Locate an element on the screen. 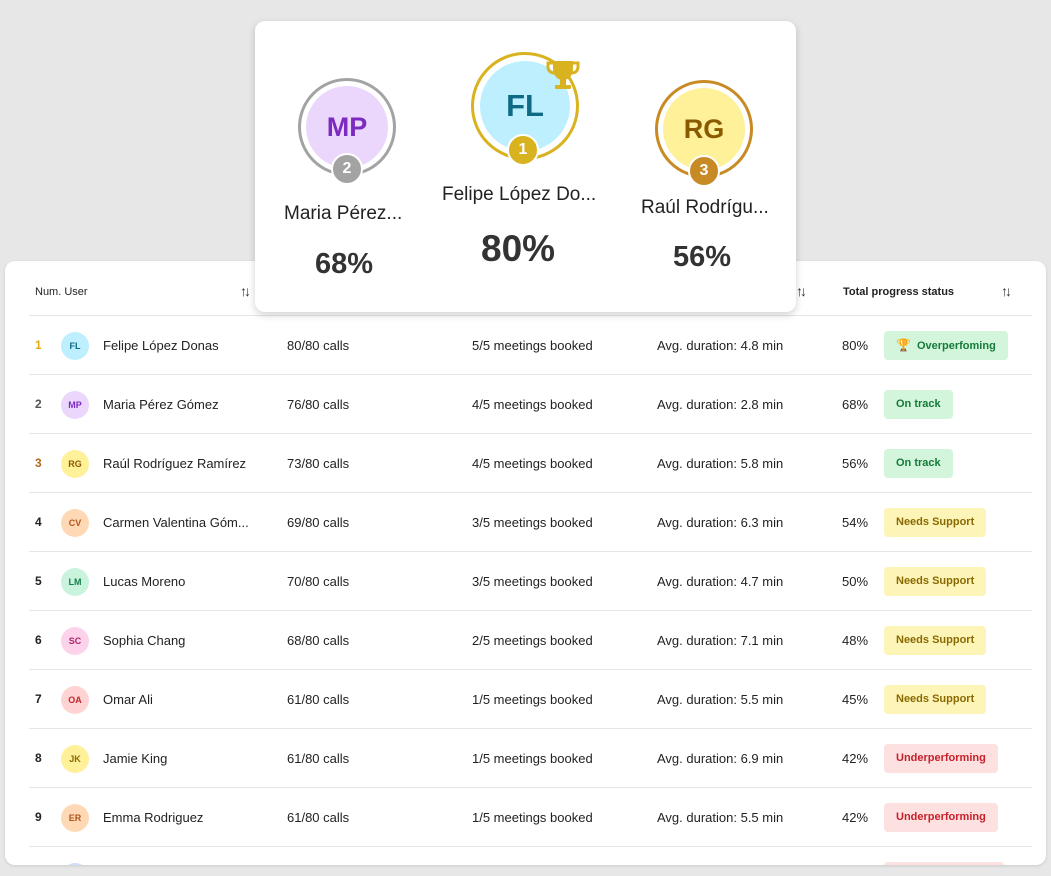  sort-progress-icon: ↑↓ is located at coordinates (1006, 291).